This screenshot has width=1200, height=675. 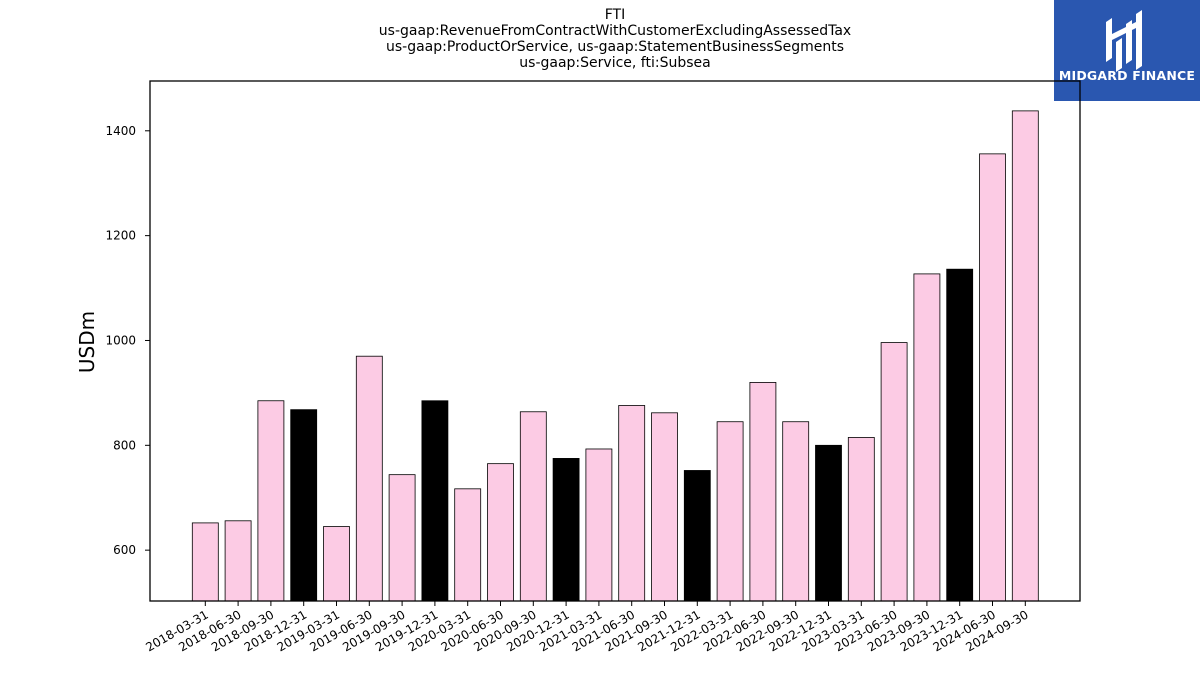 I want to click on y-tick-label: 1400, so click(x=120, y=131).